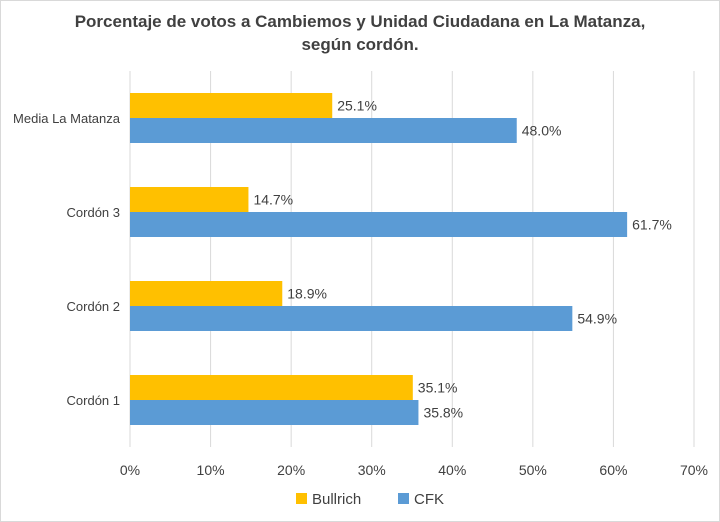 The image size is (720, 522). Describe the element at coordinates (273, 200) in the screenshot. I see `data-label-bullrich-1: 14.7%` at that location.